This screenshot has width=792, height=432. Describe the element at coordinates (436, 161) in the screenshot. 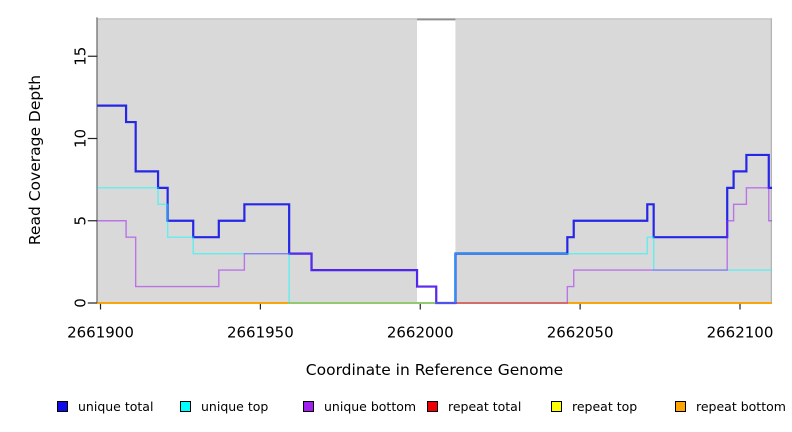

I see `gap-region` at that location.